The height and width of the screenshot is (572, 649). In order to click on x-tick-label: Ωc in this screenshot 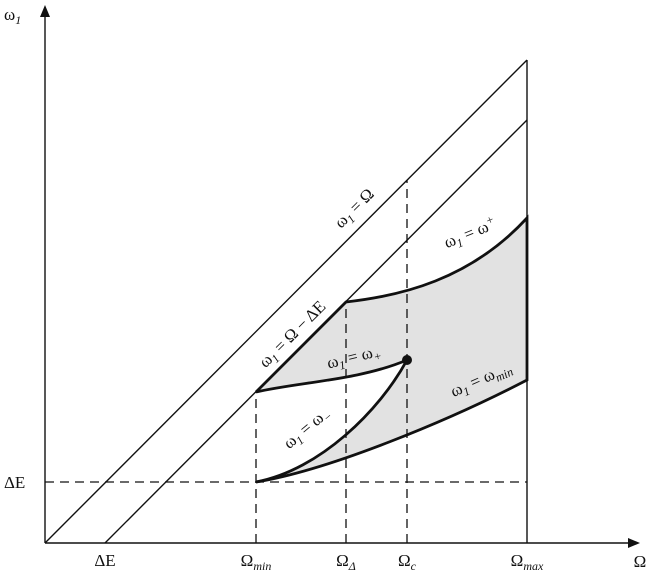, I will do `click(407, 561)`.